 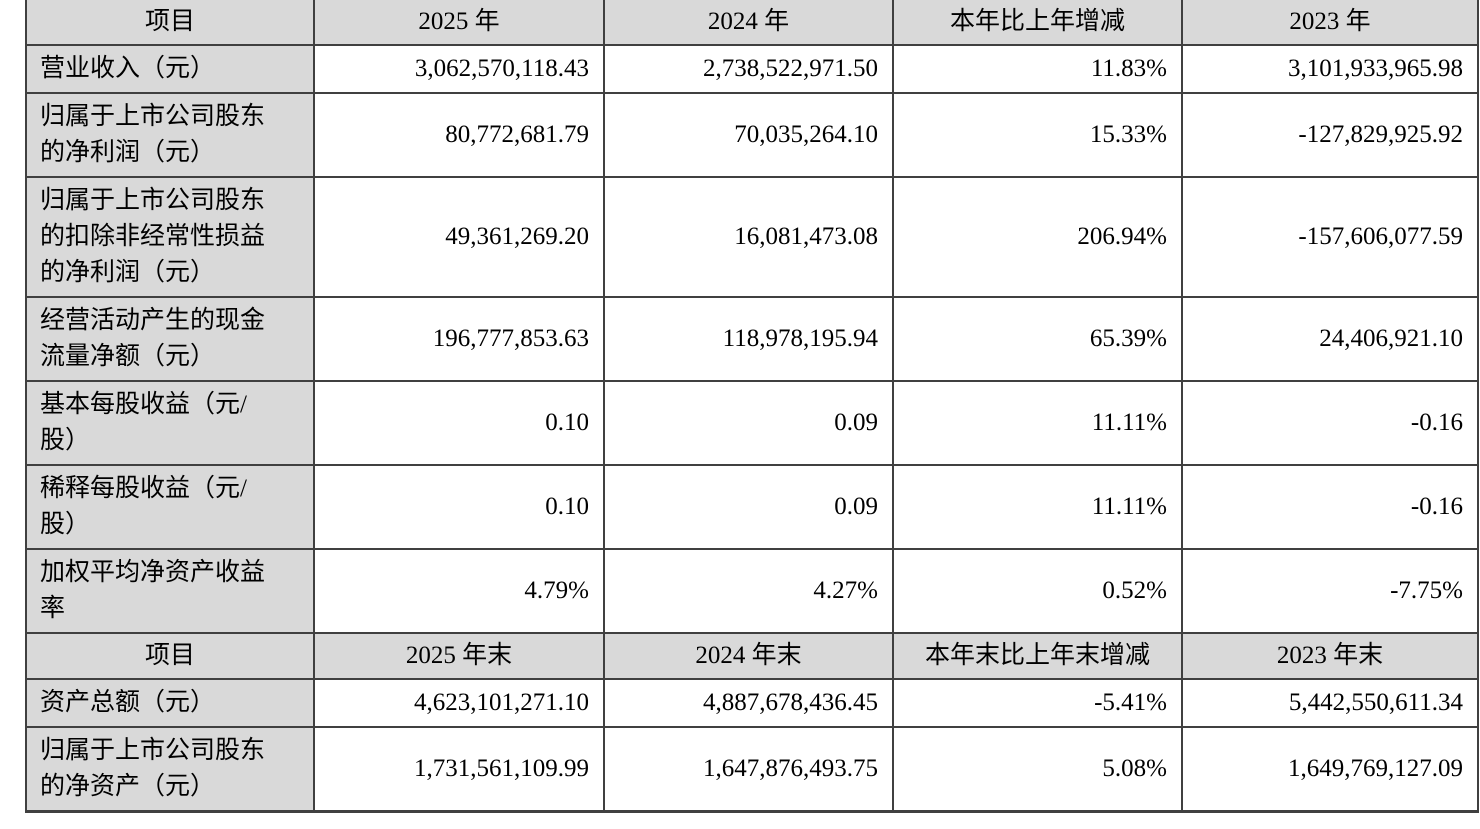 What do you see at coordinates (748, 339) in the screenshot?
I see `cell-value-2024: 118,978,195.94` at bounding box center [748, 339].